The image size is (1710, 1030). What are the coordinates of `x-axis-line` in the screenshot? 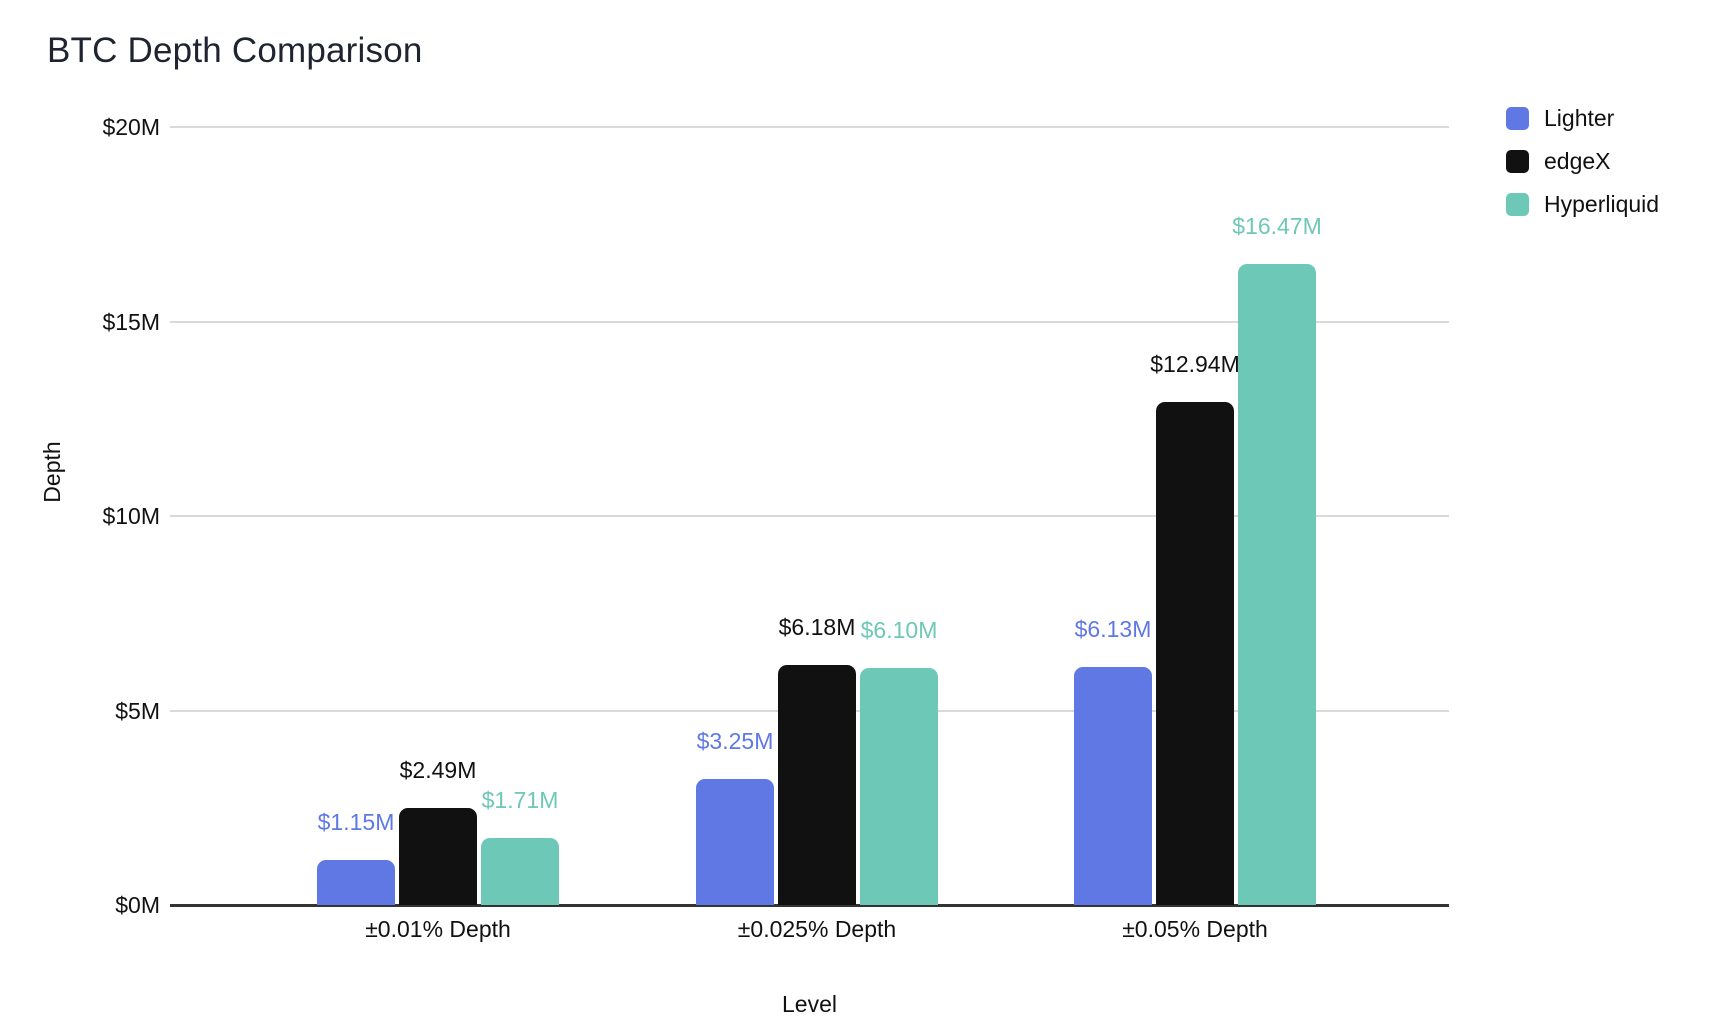 It's located at (809, 905).